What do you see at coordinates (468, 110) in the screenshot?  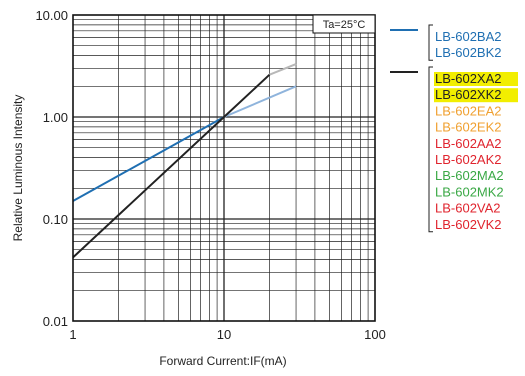 I see `legend-entry: LB-602EA2` at bounding box center [468, 110].